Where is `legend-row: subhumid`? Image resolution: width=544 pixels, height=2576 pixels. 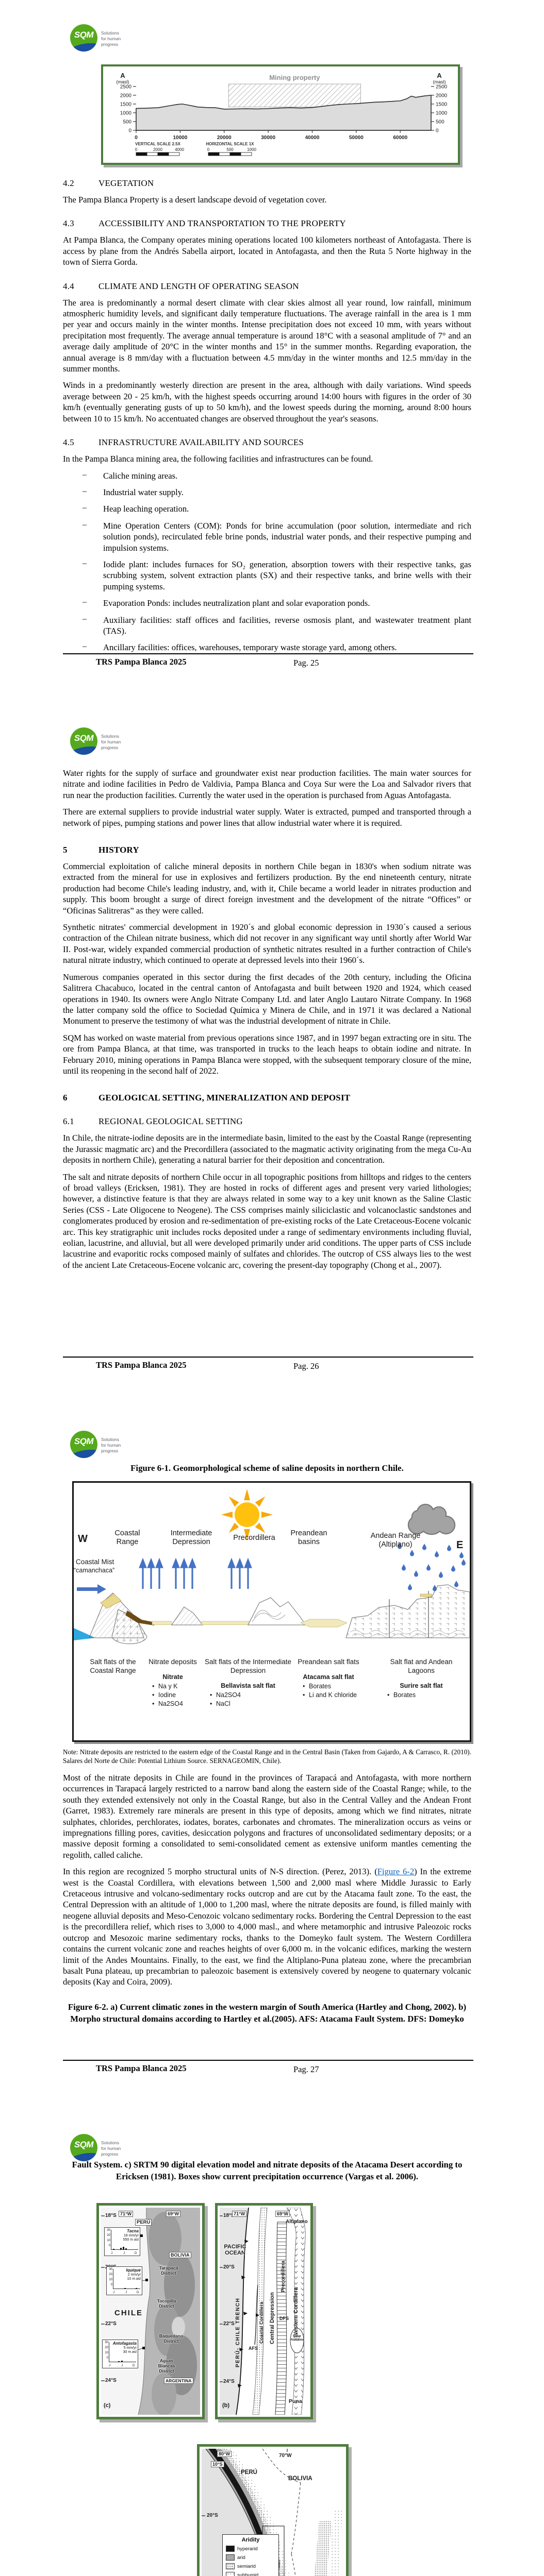 legend-row: subhumid is located at coordinates (251, 2574).